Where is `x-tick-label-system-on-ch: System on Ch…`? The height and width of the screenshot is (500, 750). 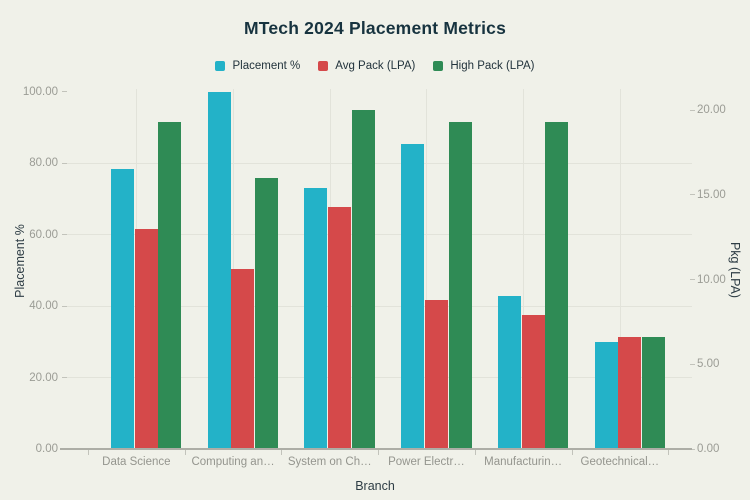
x-tick-label-system-on-ch: System on Ch… is located at coordinates (329, 462).